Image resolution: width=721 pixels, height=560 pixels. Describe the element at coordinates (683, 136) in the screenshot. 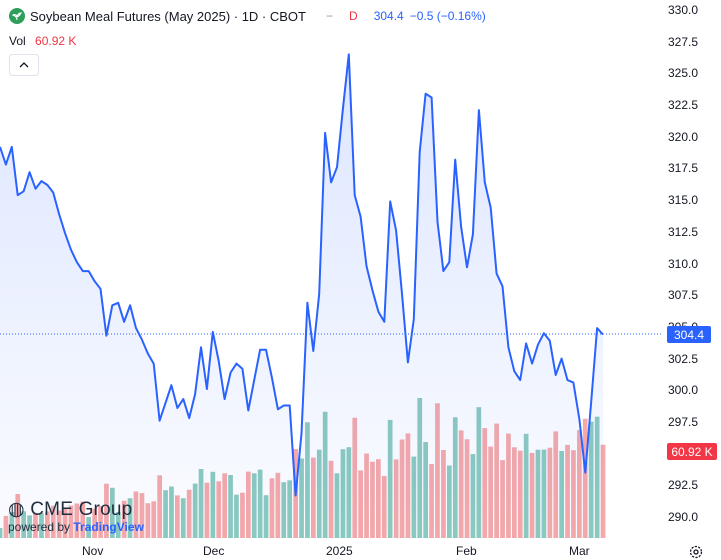

I see `y-tick-label: 320.0` at that location.